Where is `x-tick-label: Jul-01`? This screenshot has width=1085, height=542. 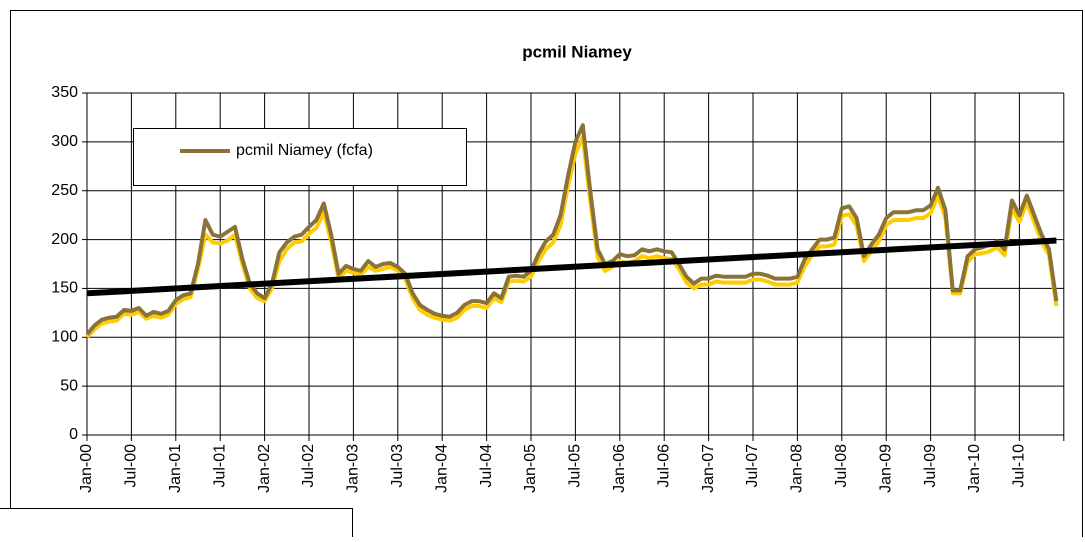 x-tick-label: Jul-01 is located at coordinates (219, 466).